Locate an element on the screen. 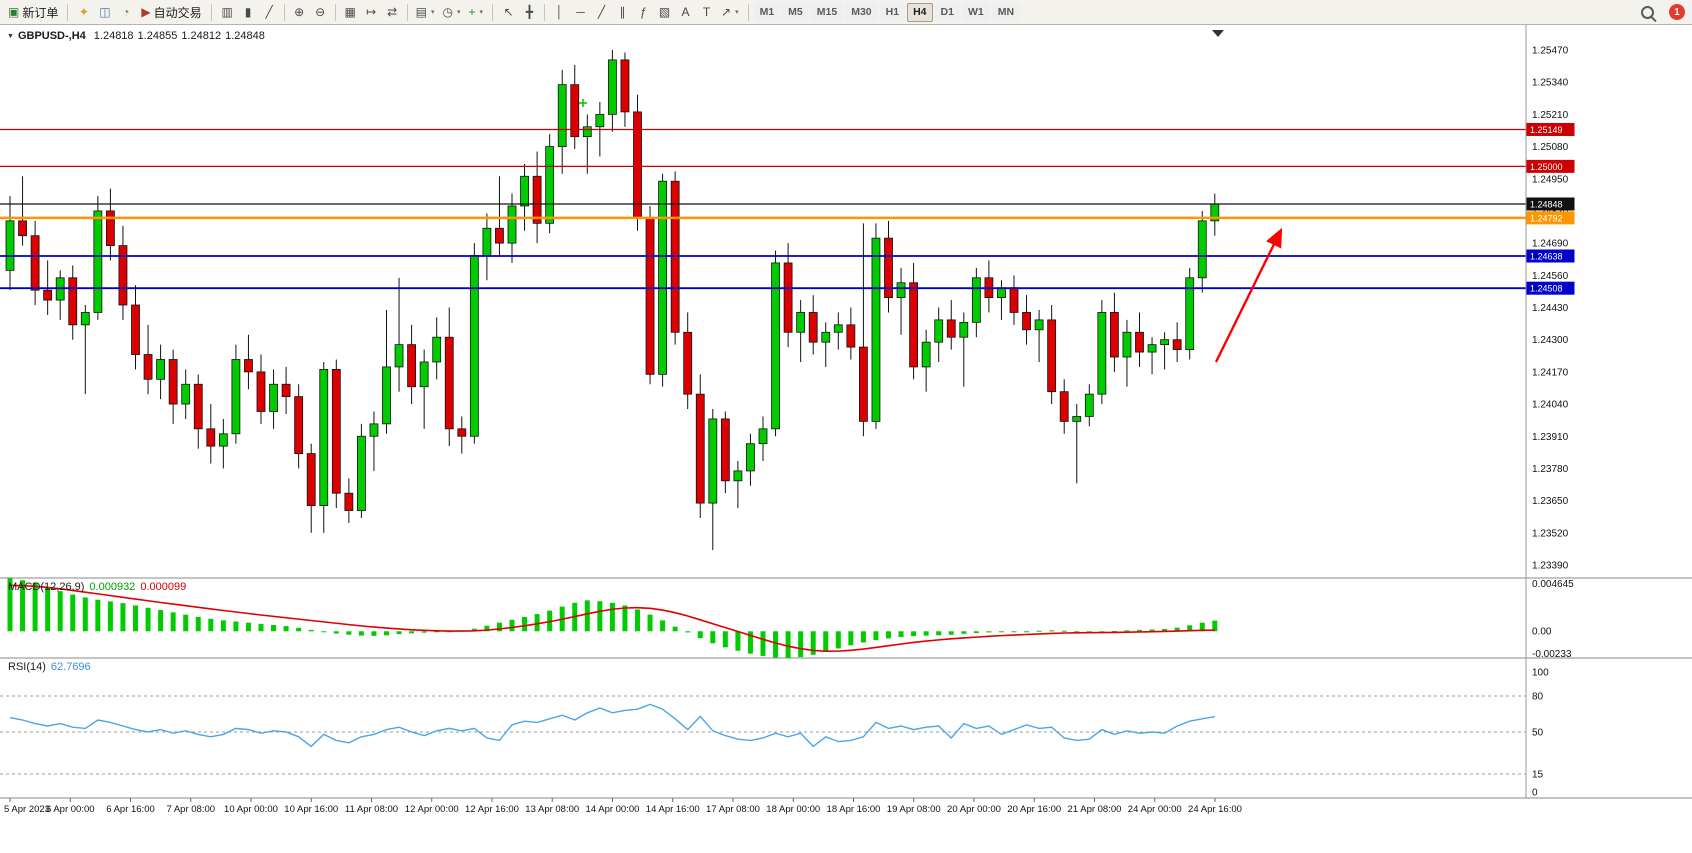 This screenshot has height=853, width=1692. candlestick-chart-button: ▮ is located at coordinates (248, 12).